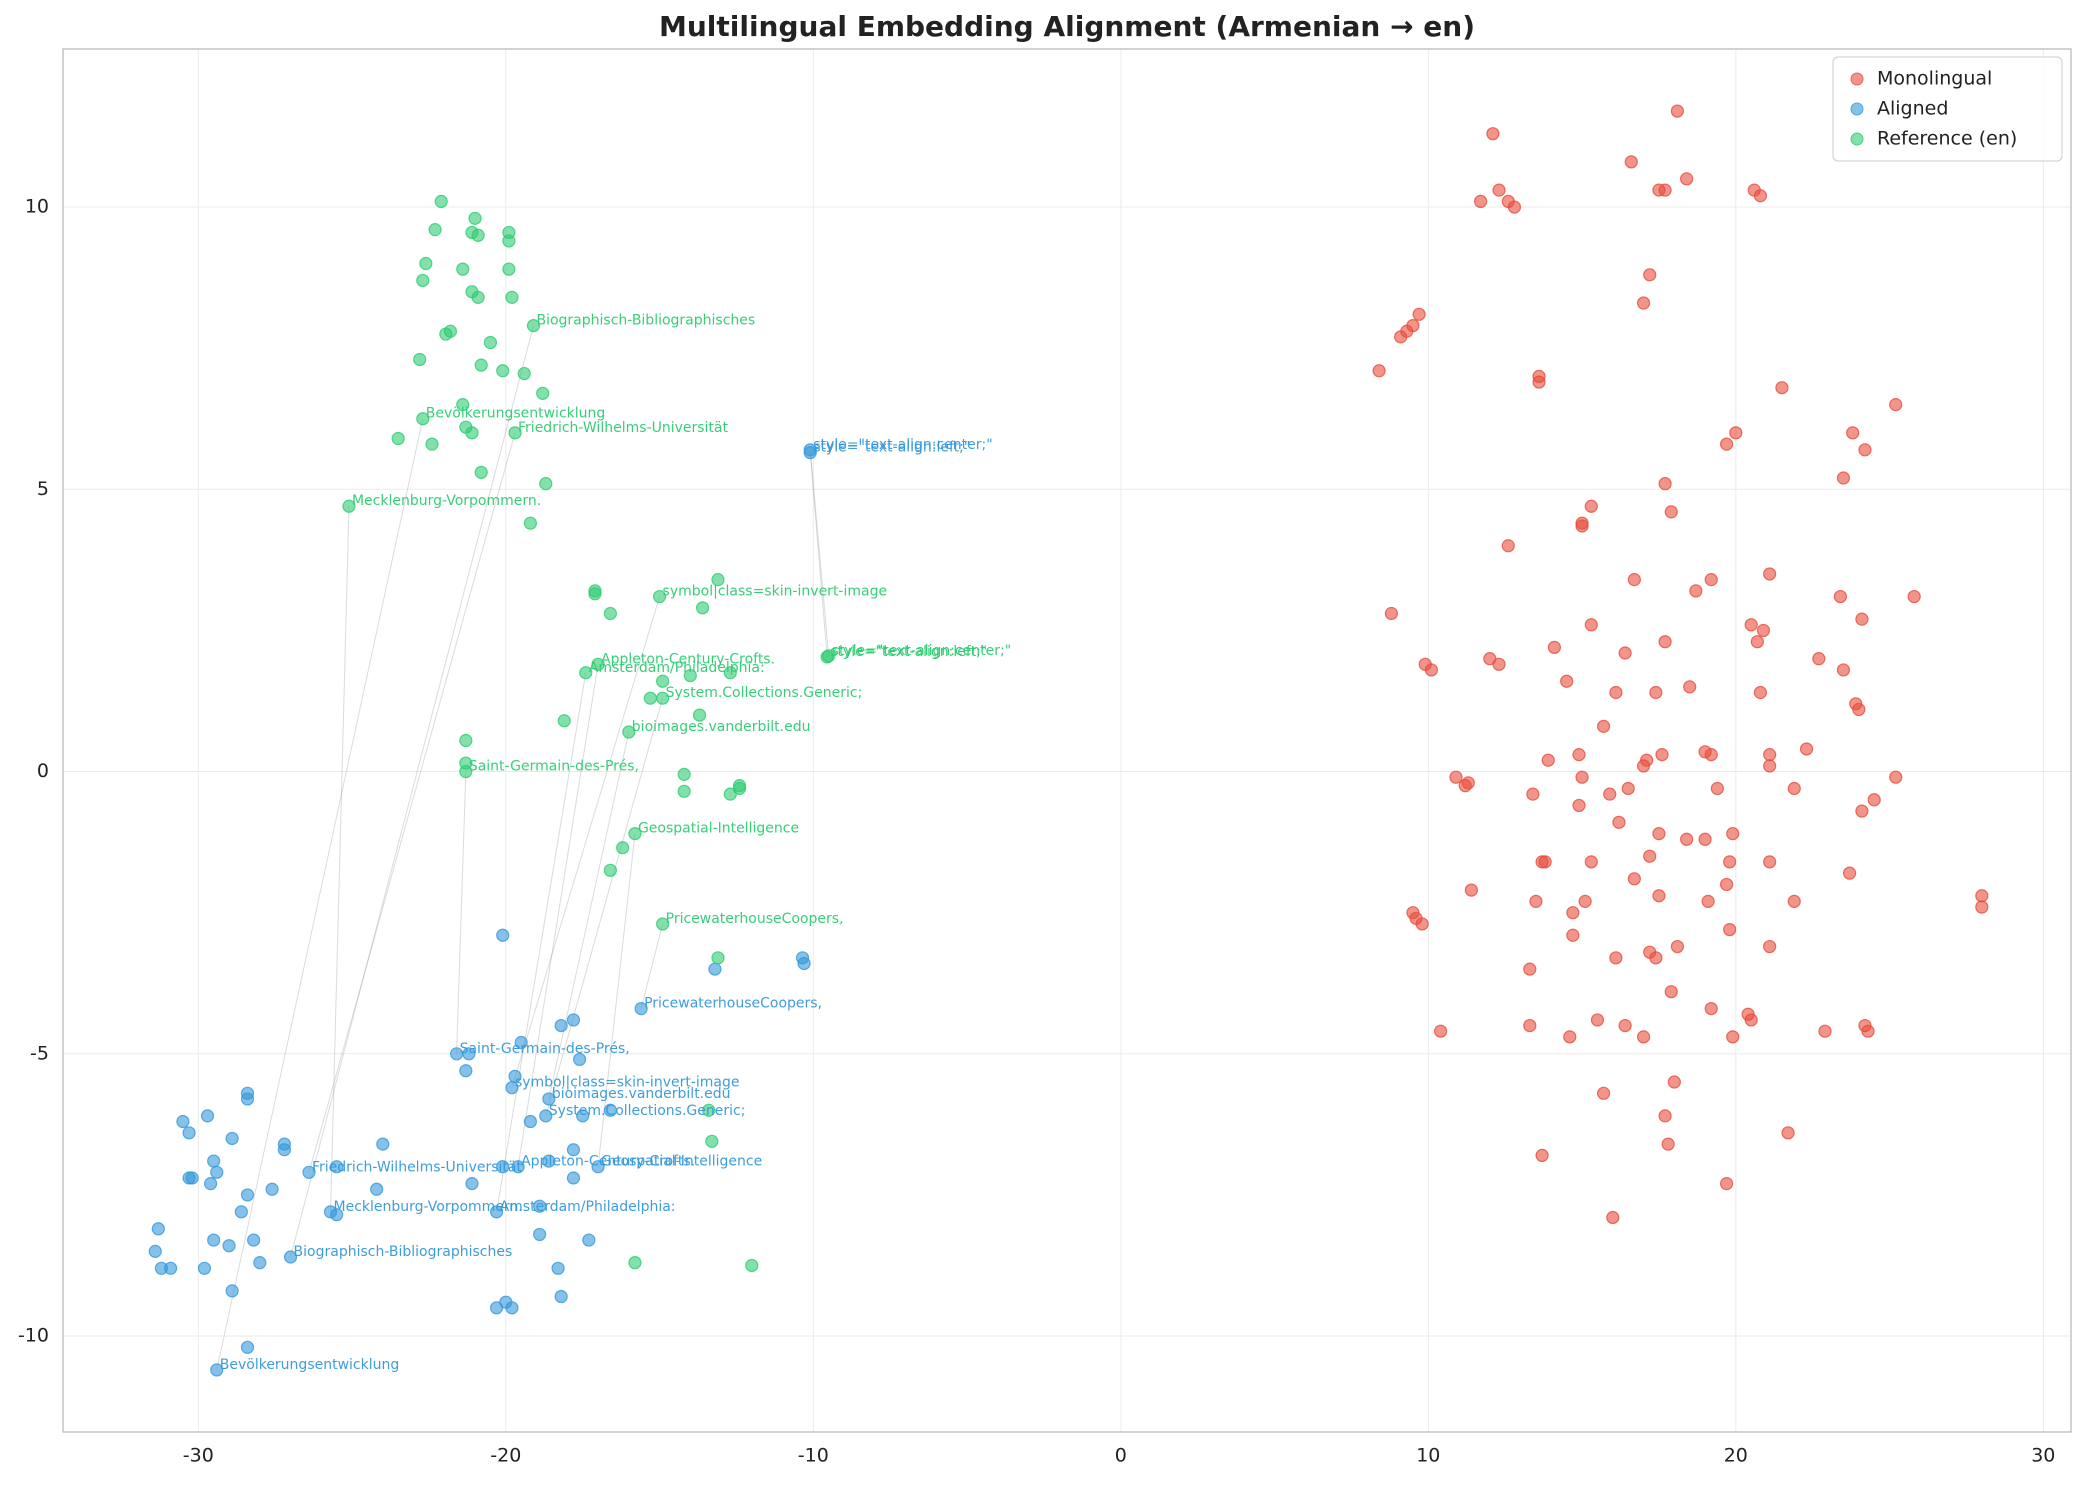  What do you see at coordinates (403, 1252) in the screenshot?
I see `point-label: Biographisch-Bibliographisches` at bounding box center [403, 1252].